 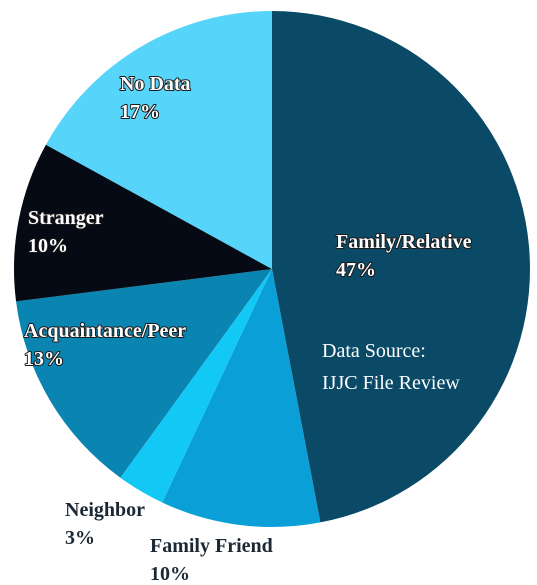 What do you see at coordinates (211, 546) in the screenshot?
I see `slice-label: Family Friend` at bounding box center [211, 546].